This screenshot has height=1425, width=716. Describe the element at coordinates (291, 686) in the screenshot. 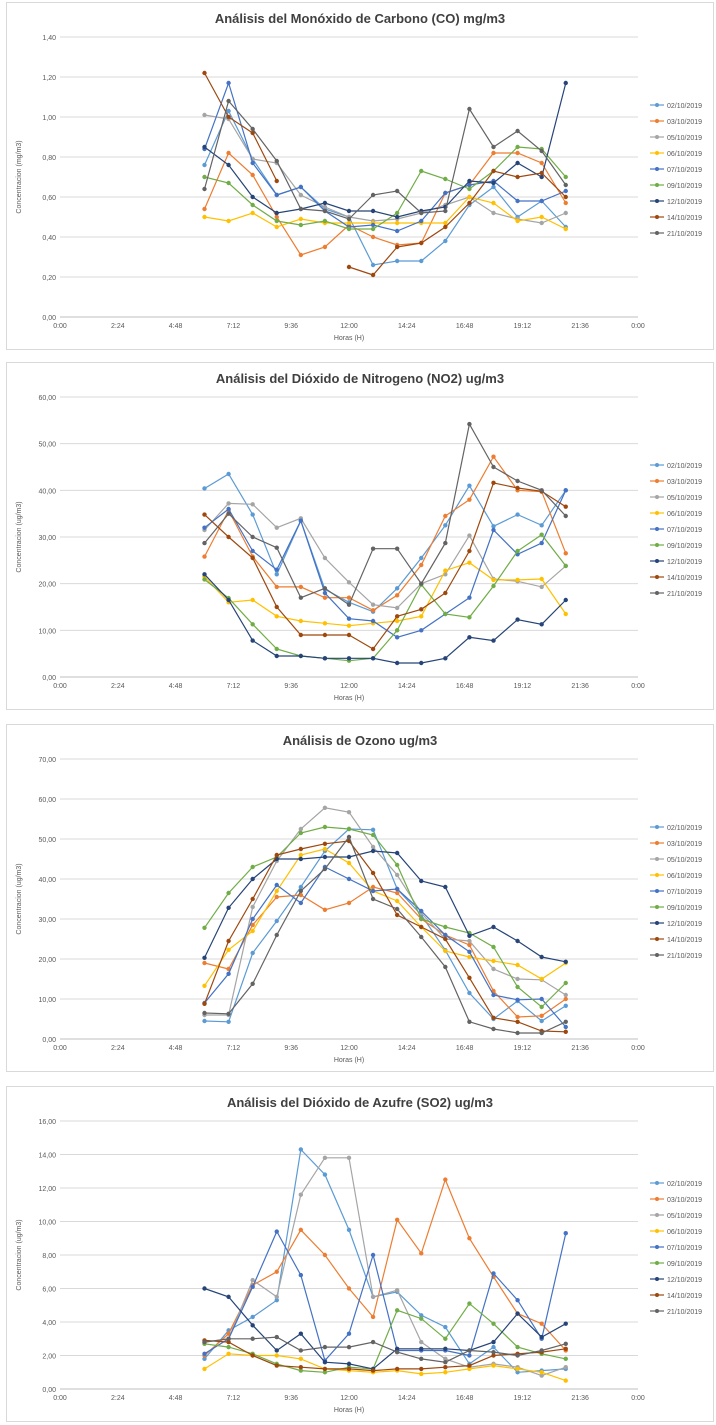

I see `x-tick-label: 9:36` at that location.